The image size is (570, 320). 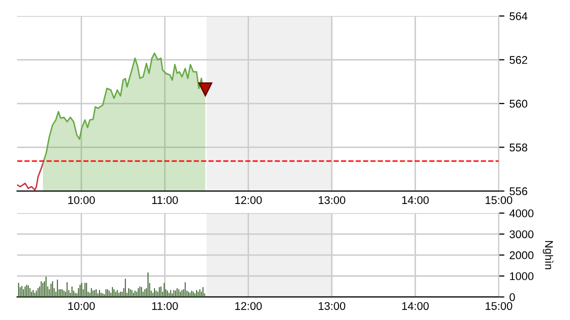 What do you see at coordinates (519, 104) in the screenshot?
I see `y-tick-label: 560` at bounding box center [519, 104].